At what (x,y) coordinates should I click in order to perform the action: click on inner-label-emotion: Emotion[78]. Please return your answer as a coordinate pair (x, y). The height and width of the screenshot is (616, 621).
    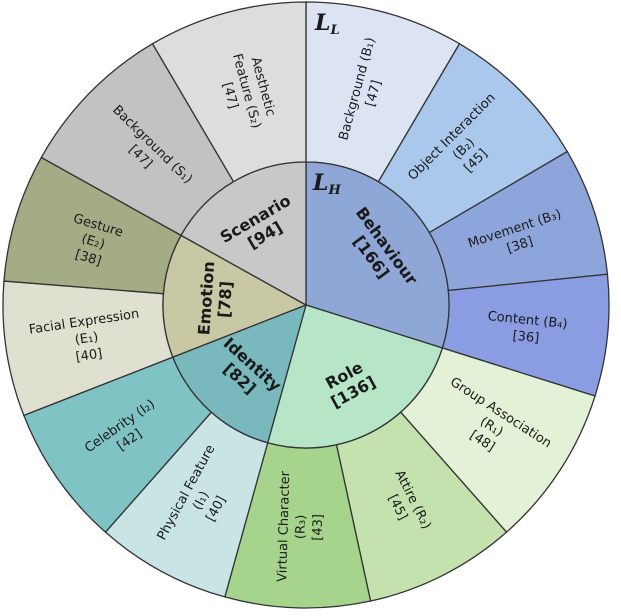
    Looking at the image, I should click on (215, 299).